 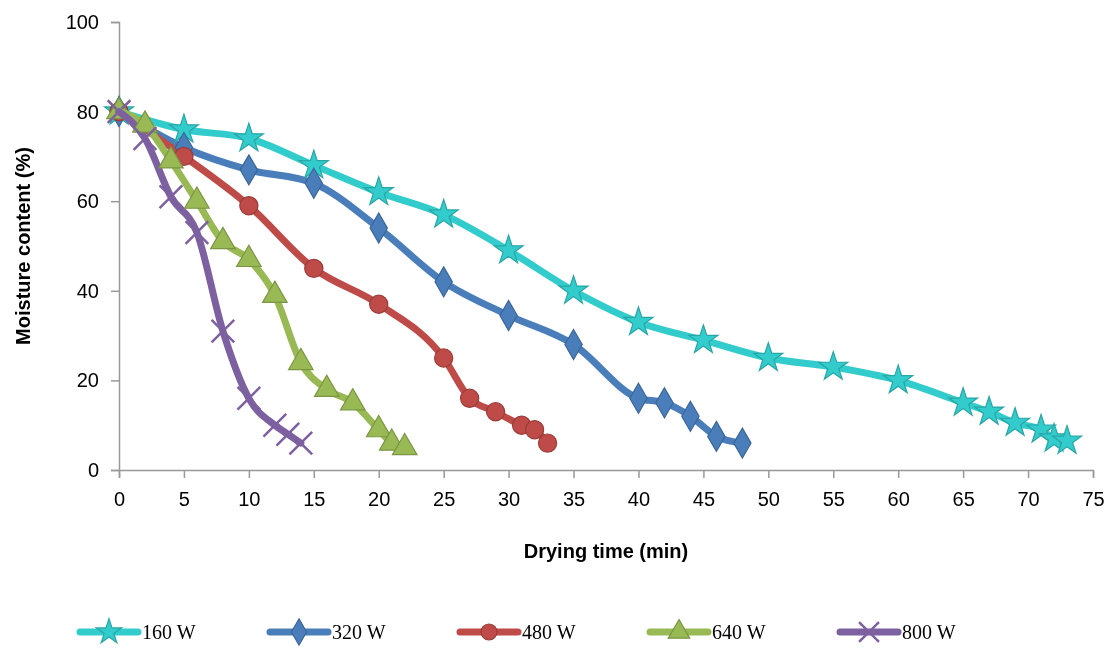 I want to click on legend-label: 160 W, so click(x=169, y=632).